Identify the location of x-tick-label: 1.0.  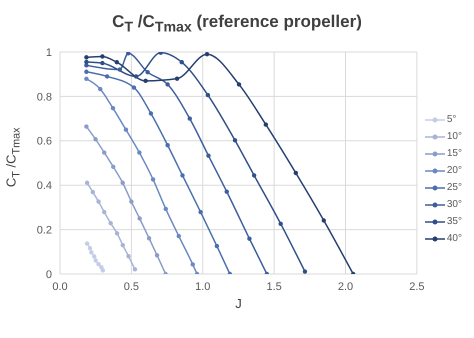
(202, 286).